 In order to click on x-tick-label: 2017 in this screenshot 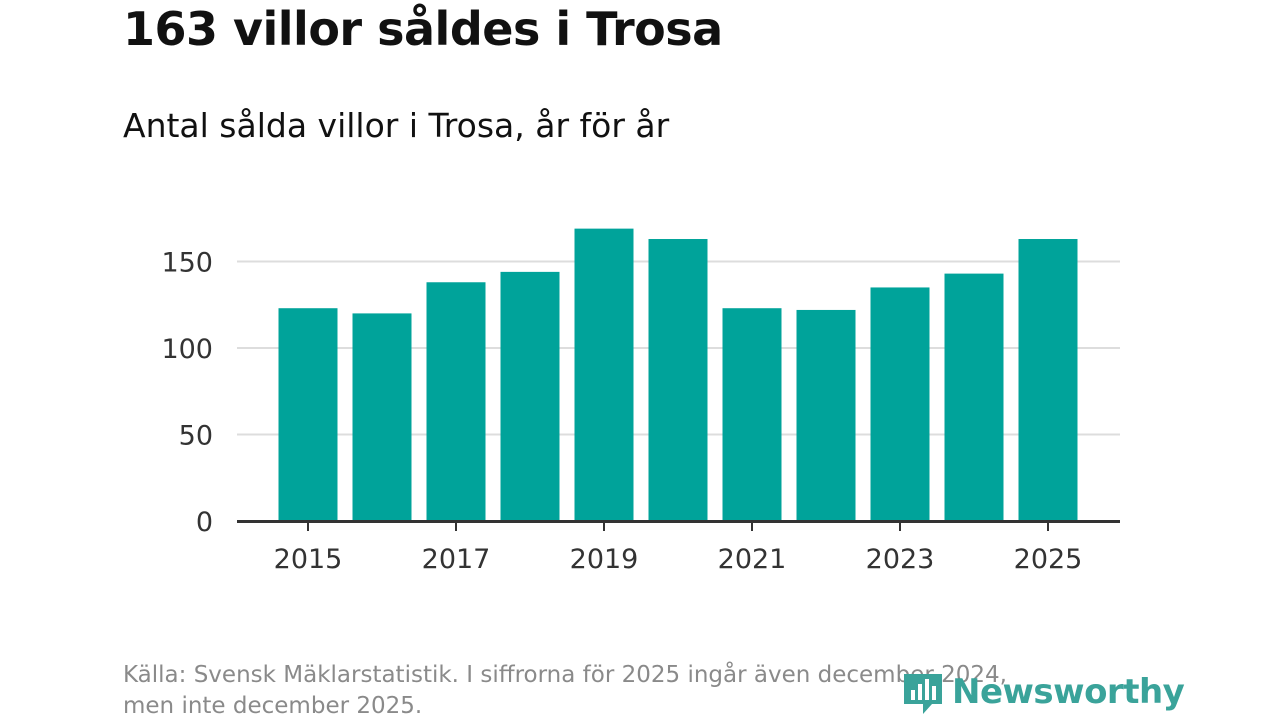, I will do `click(456, 559)`.